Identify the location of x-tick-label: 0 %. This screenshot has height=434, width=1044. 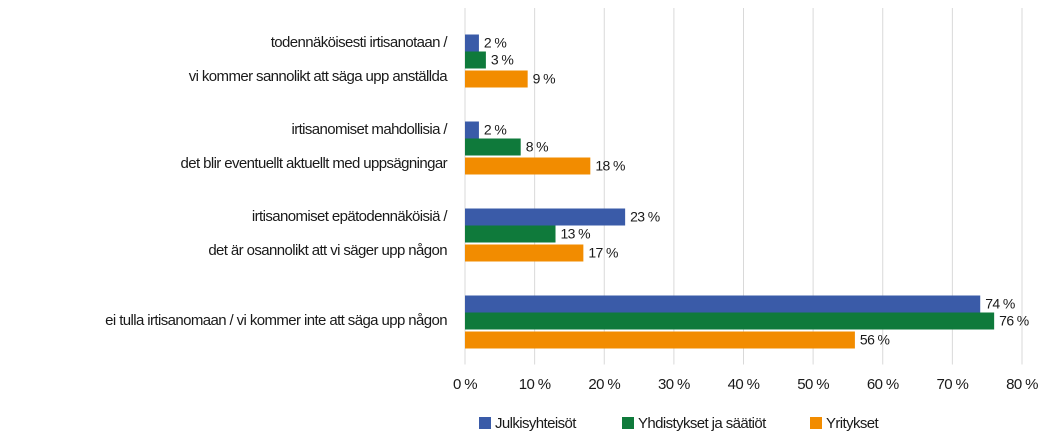
(465, 384).